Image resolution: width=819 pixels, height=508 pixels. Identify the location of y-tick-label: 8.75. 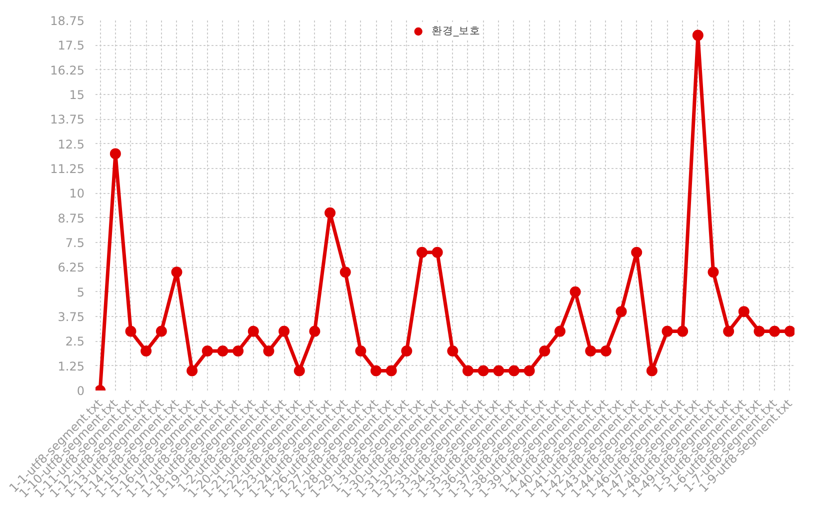
(71, 218).